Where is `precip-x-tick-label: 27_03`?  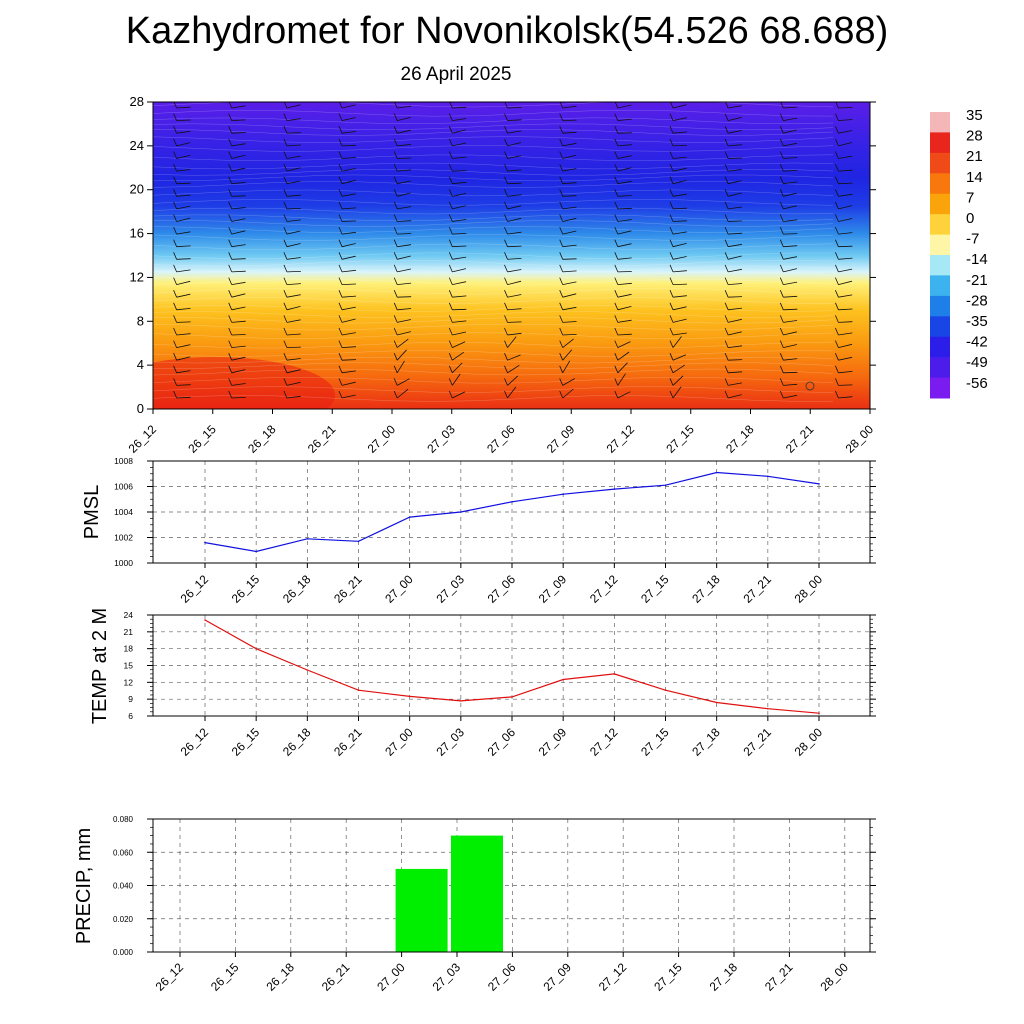 precip-x-tick-label: 27_03 is located at coordinates (447, 977).